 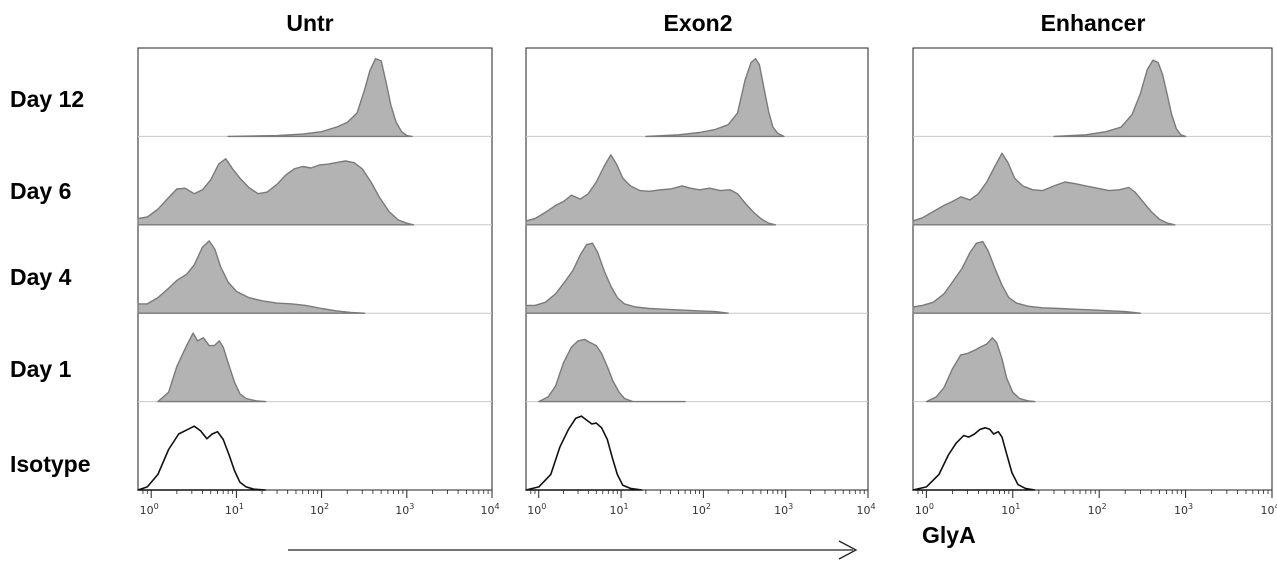 What do you see at coordinates (41, 191) in the screenshot?
I see `row-label-day-6: Day 6` at bounding box center [41, 191].